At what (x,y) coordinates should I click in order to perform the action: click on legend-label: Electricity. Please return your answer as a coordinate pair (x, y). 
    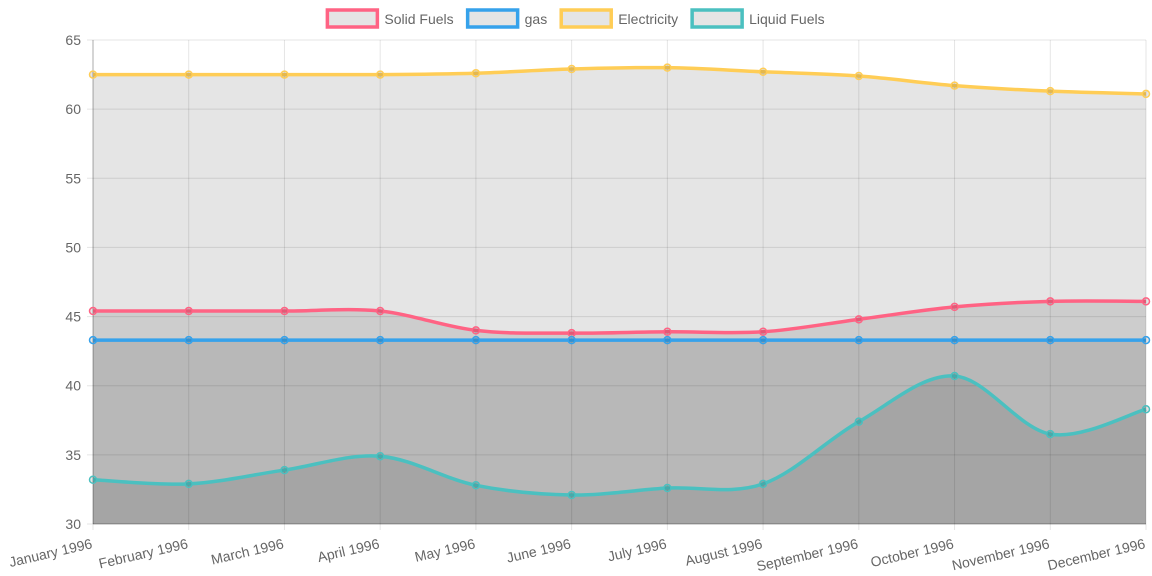
    Looking at the image, I should click on (648, 19).